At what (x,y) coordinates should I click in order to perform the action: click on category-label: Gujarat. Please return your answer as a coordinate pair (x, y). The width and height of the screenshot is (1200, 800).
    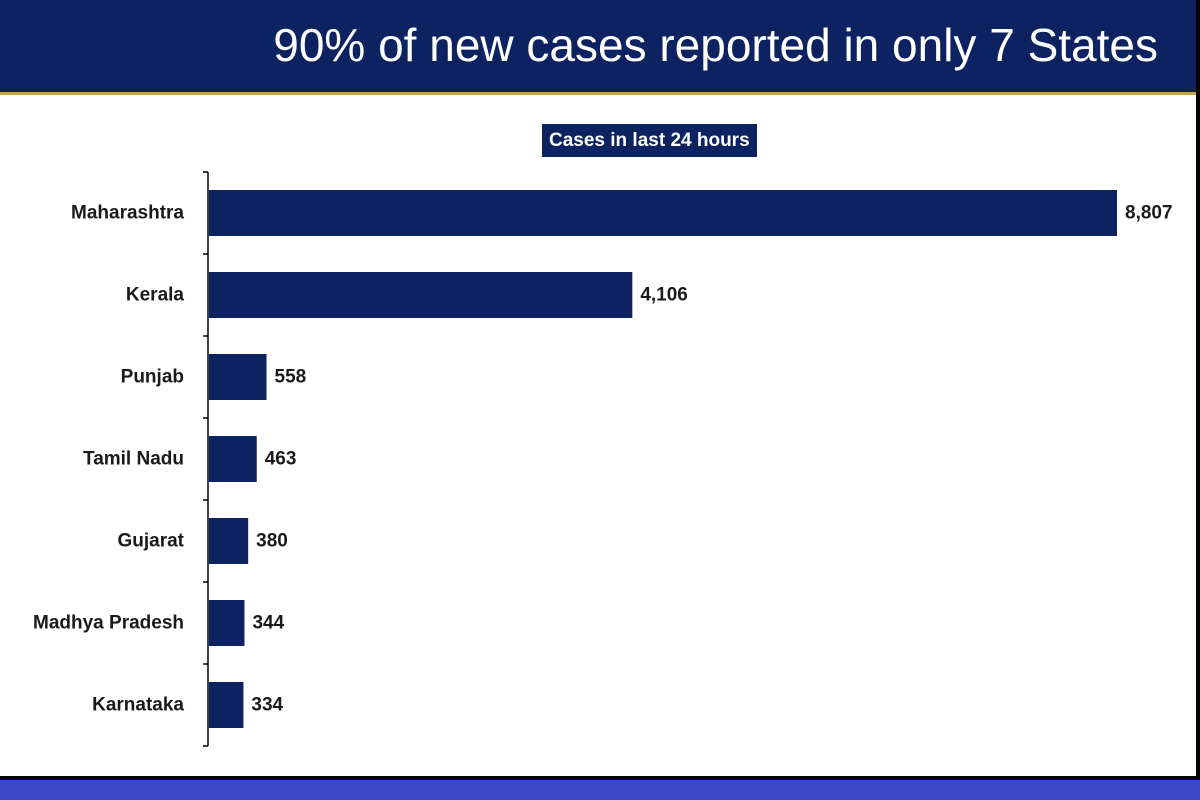
    Looking at the image, I should click on (150, 541).